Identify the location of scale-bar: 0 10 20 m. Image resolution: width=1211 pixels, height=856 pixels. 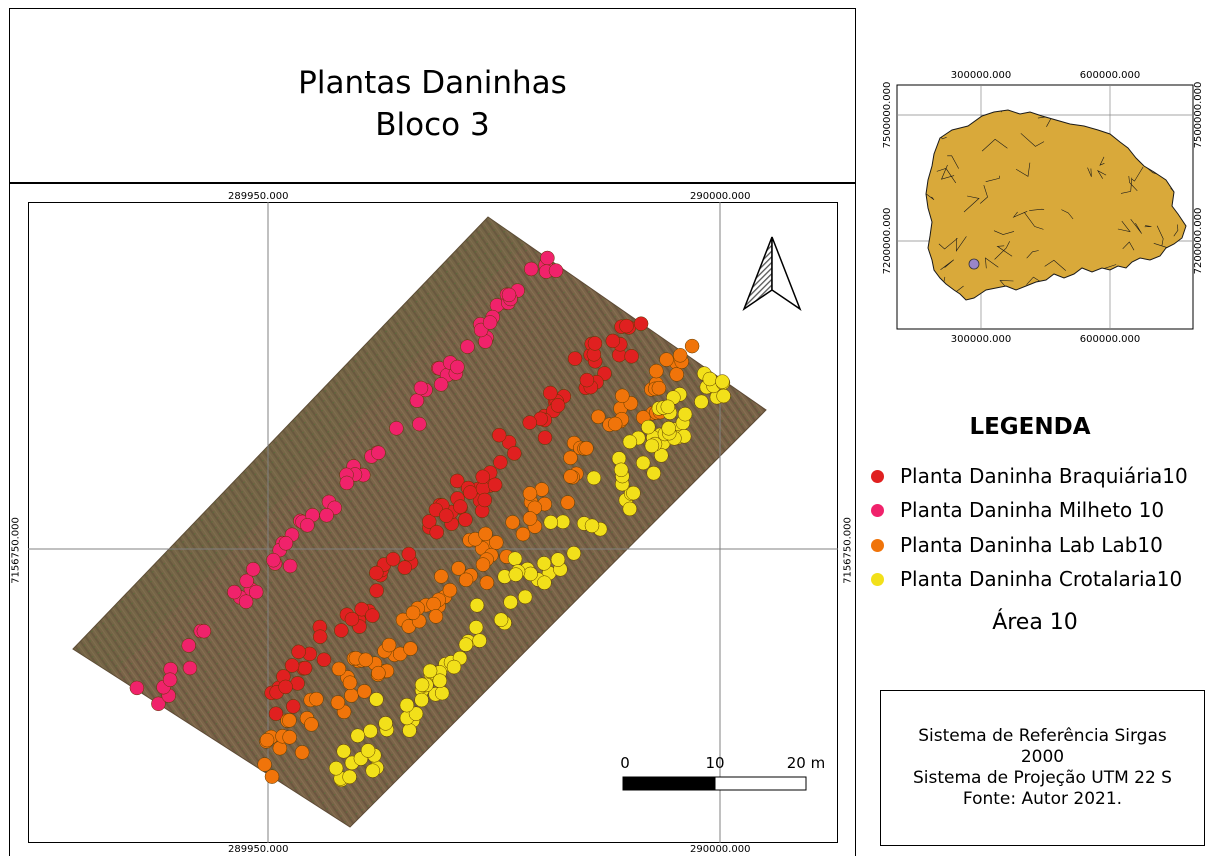
(722, 772).